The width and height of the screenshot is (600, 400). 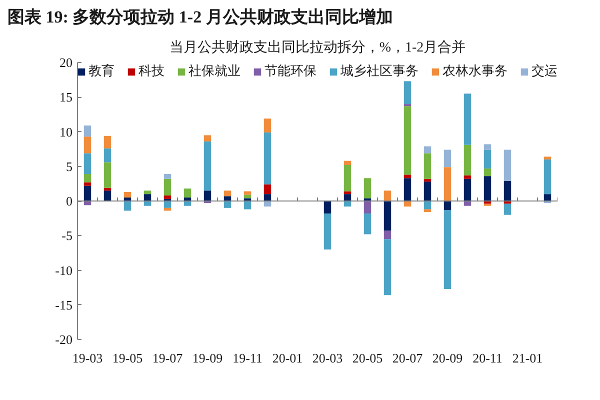 What do you see at coordinates (200, 17) in the screenshot?
I see `chart-title: 图表 19: 多数分项拉动 1-2 月公共财政支出同比增加` at bounding box center [200, 17].